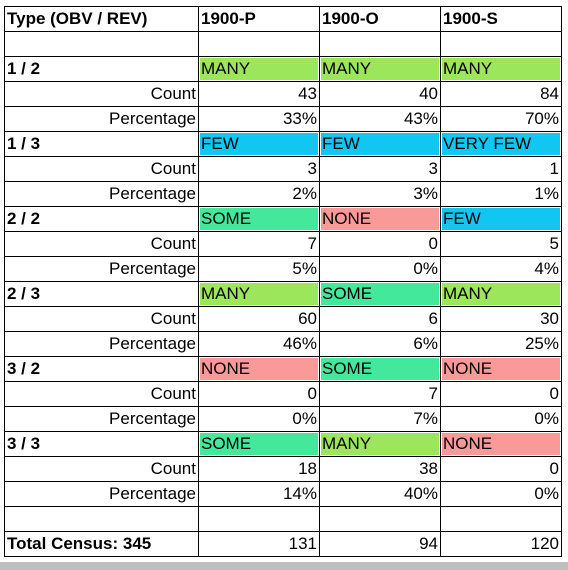 The image size is (568, 570). Describe the element at coordinates (283, 544) in the screenshot. I see `table-row: Total Census: 345 131 94 120` at that location.